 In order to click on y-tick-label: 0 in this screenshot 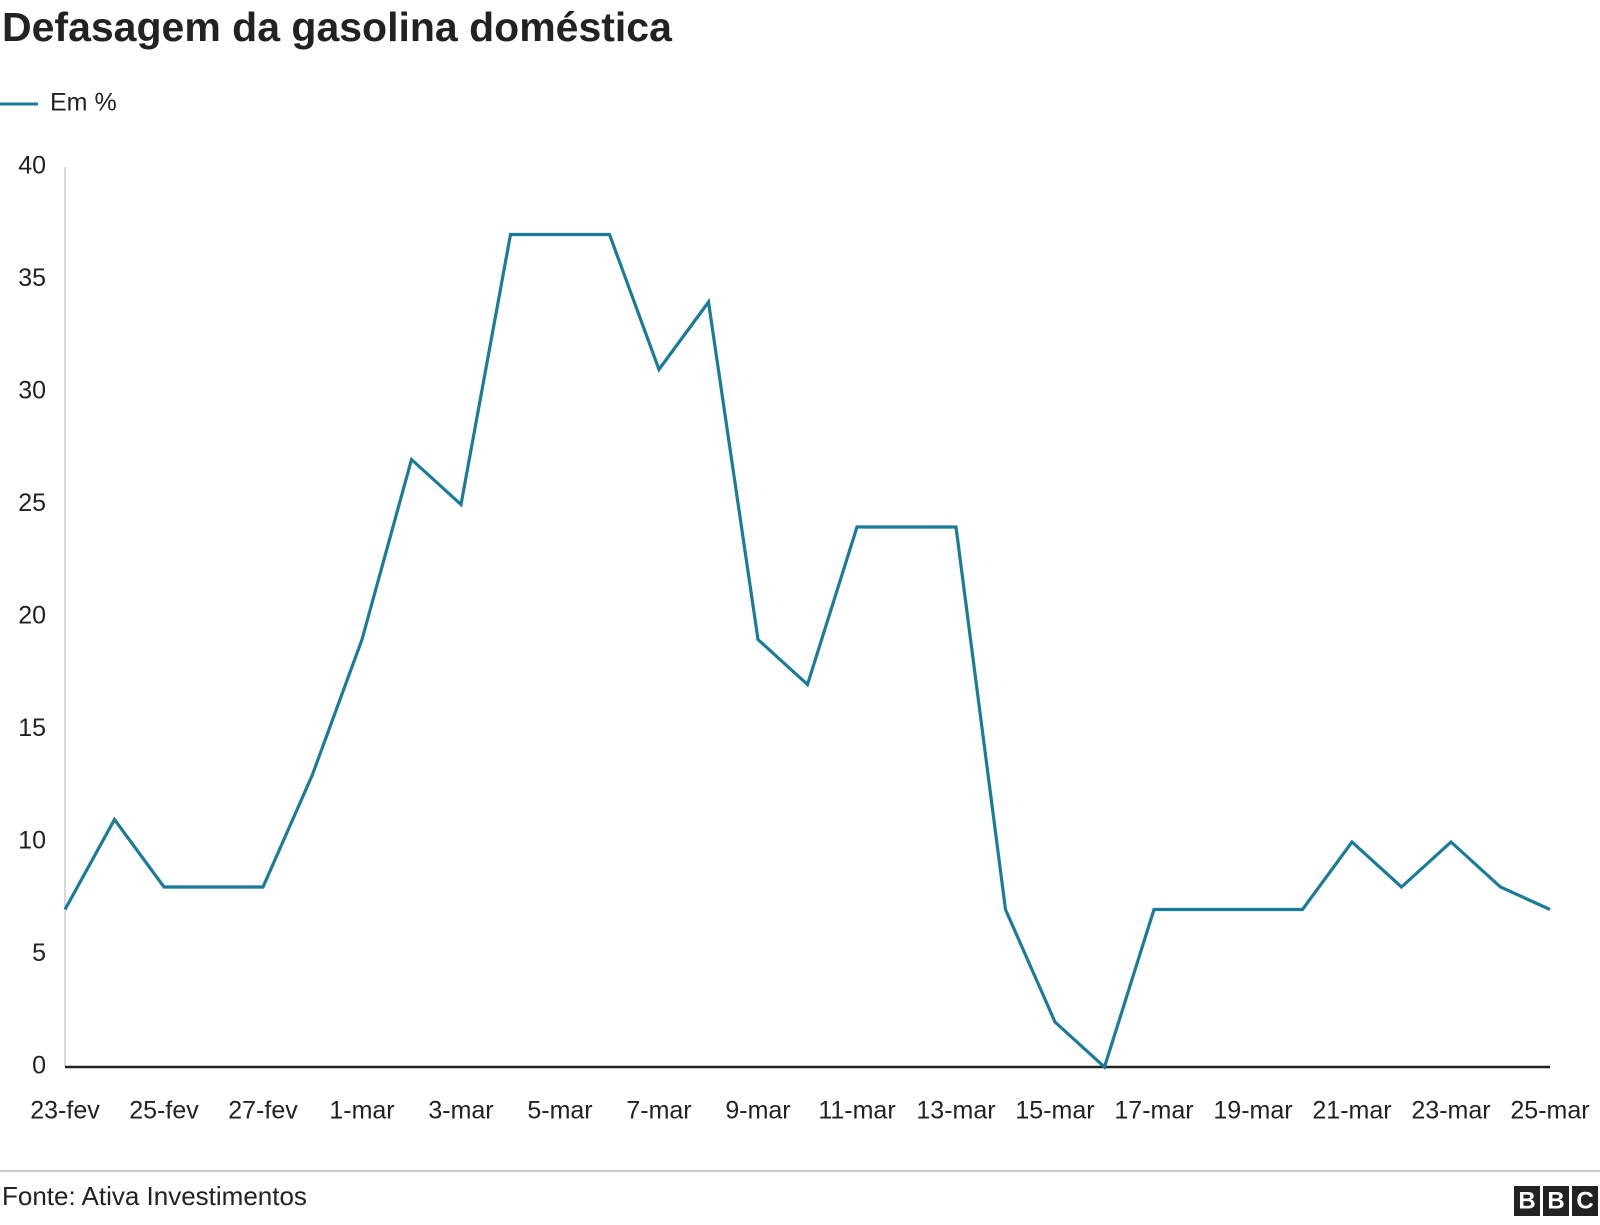, I will do `click(39, 1066)`.